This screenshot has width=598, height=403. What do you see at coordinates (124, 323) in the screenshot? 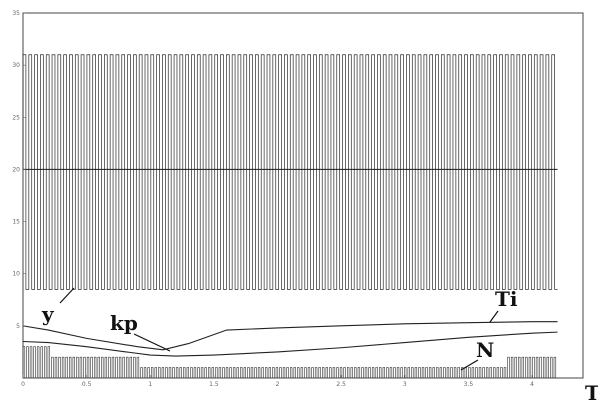
I see `curve-label-kp: kp` at bounding box center [124, 323].